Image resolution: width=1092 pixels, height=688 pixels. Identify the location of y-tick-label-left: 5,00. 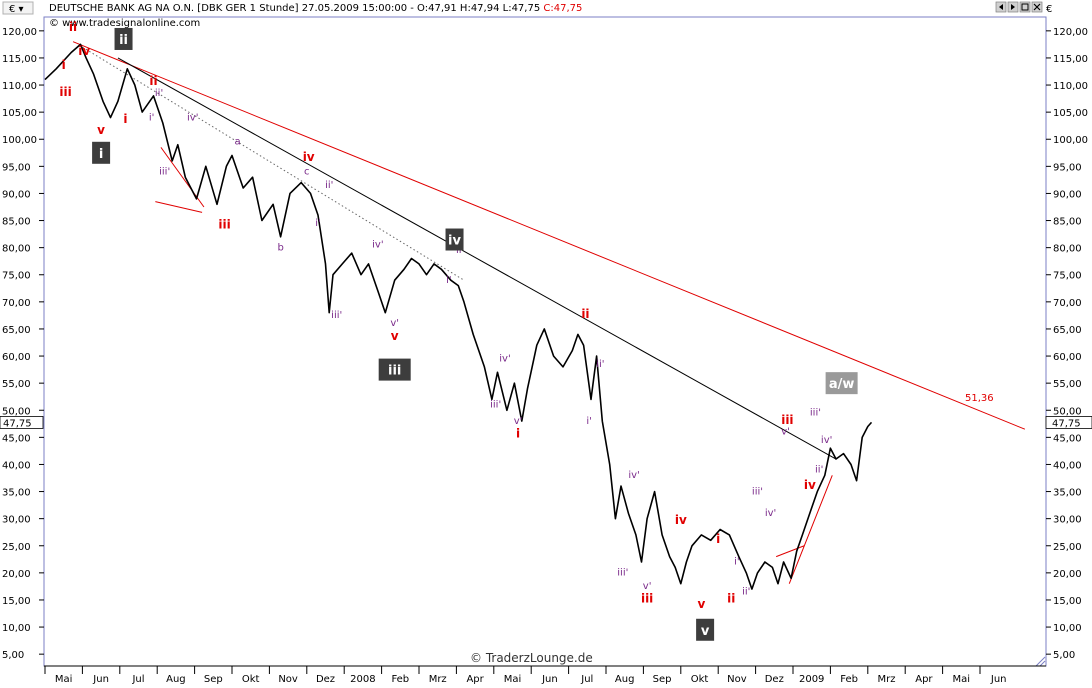
(13, 655).